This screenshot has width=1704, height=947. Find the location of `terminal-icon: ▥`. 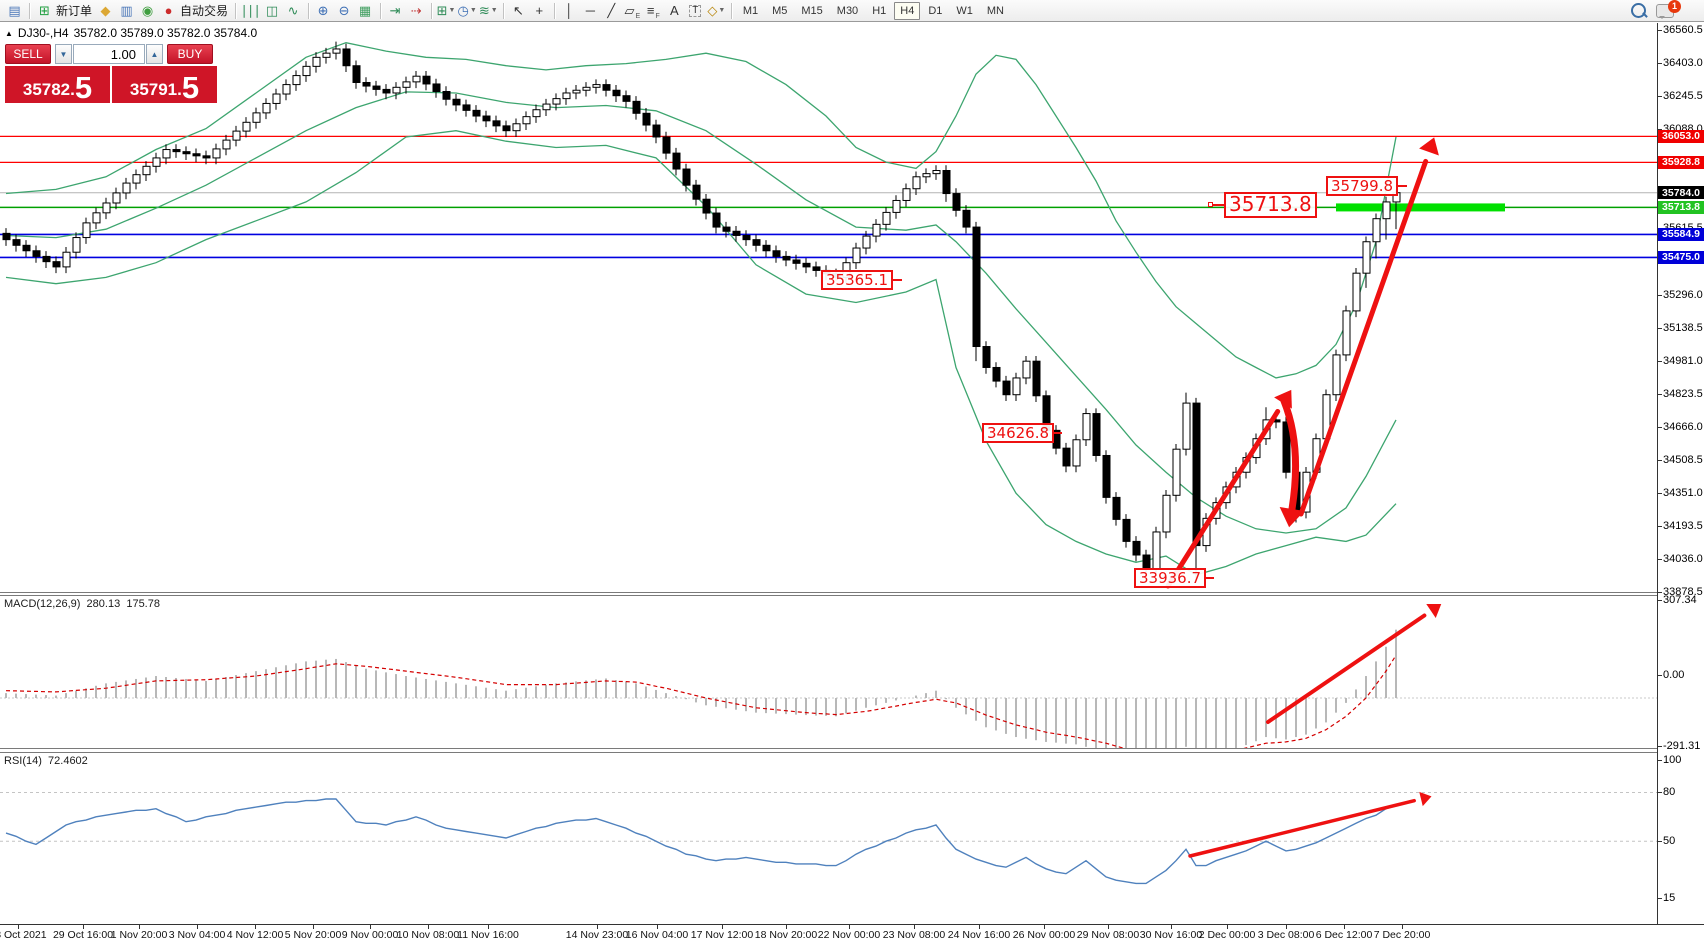

terminal-icon: ▥ is located at coordinates (126, 10).